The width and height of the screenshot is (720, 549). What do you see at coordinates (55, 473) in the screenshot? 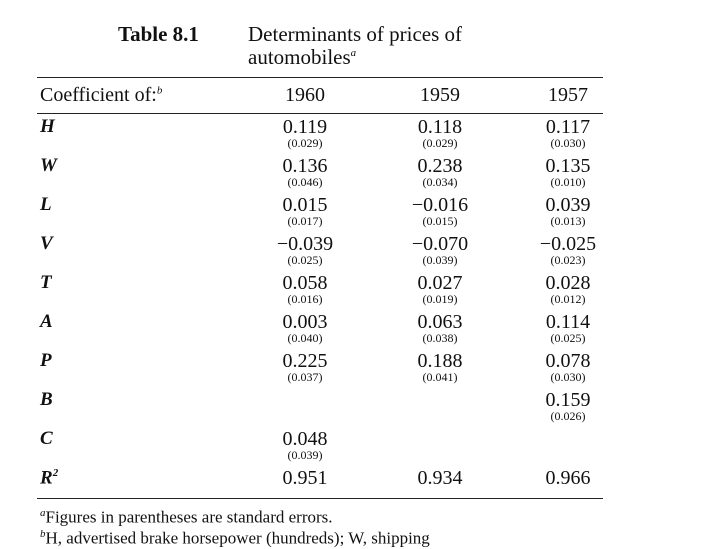
I see `row-label-sup: 2` at bounding box center [55, 473].